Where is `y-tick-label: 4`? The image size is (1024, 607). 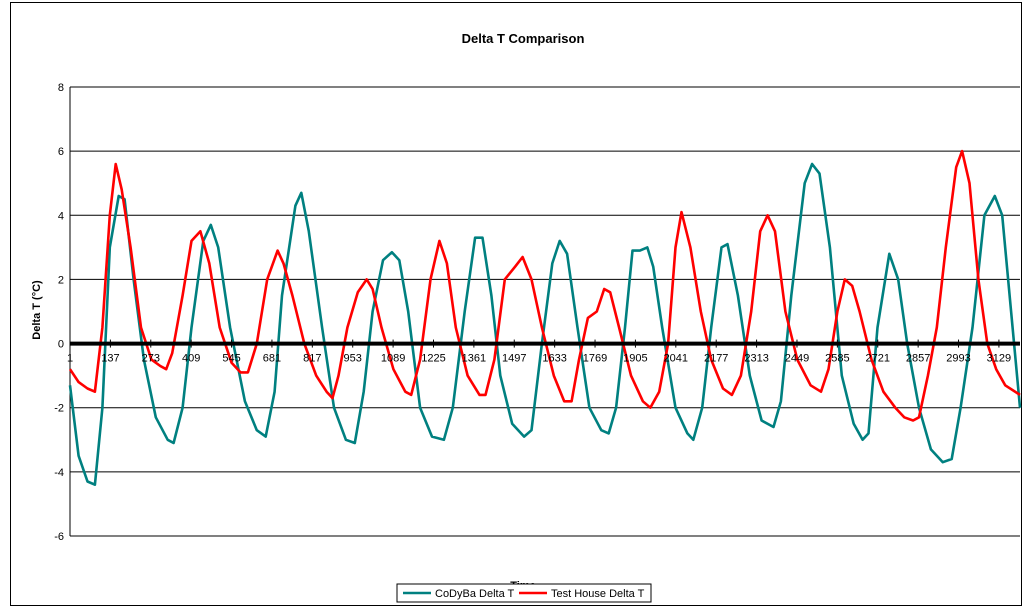
y-tick-label: 4 is located at coordinates (61, 216).